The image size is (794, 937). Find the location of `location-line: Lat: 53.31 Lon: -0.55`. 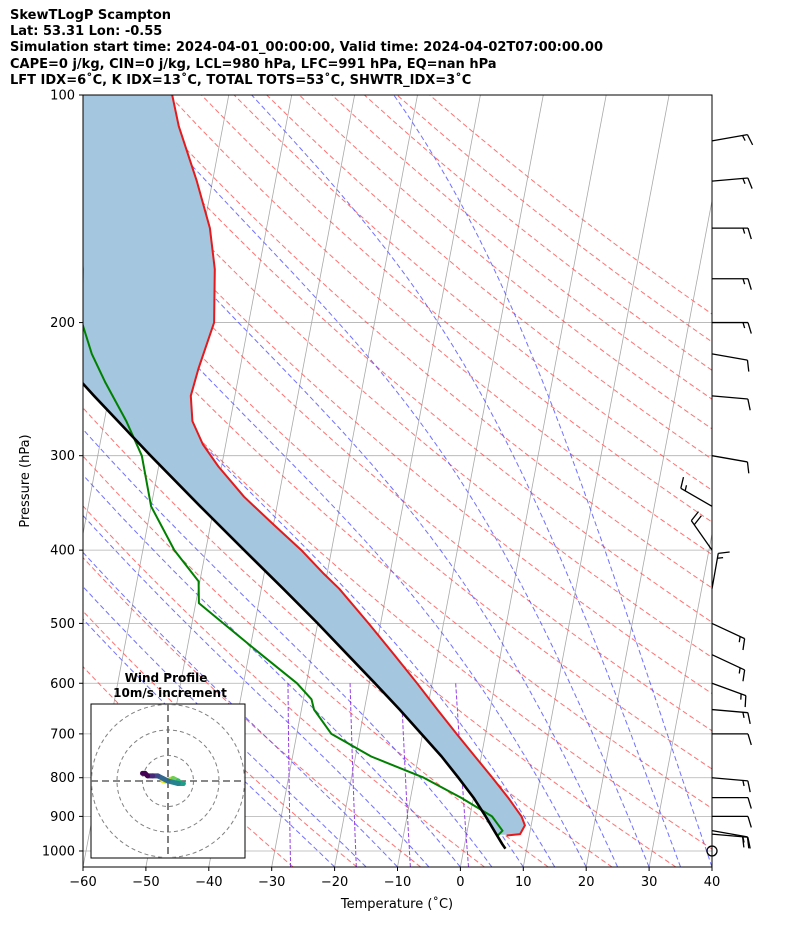

location-line: Lat: 53.31 Lon: -0.55 is located at coordinates (86, 32).